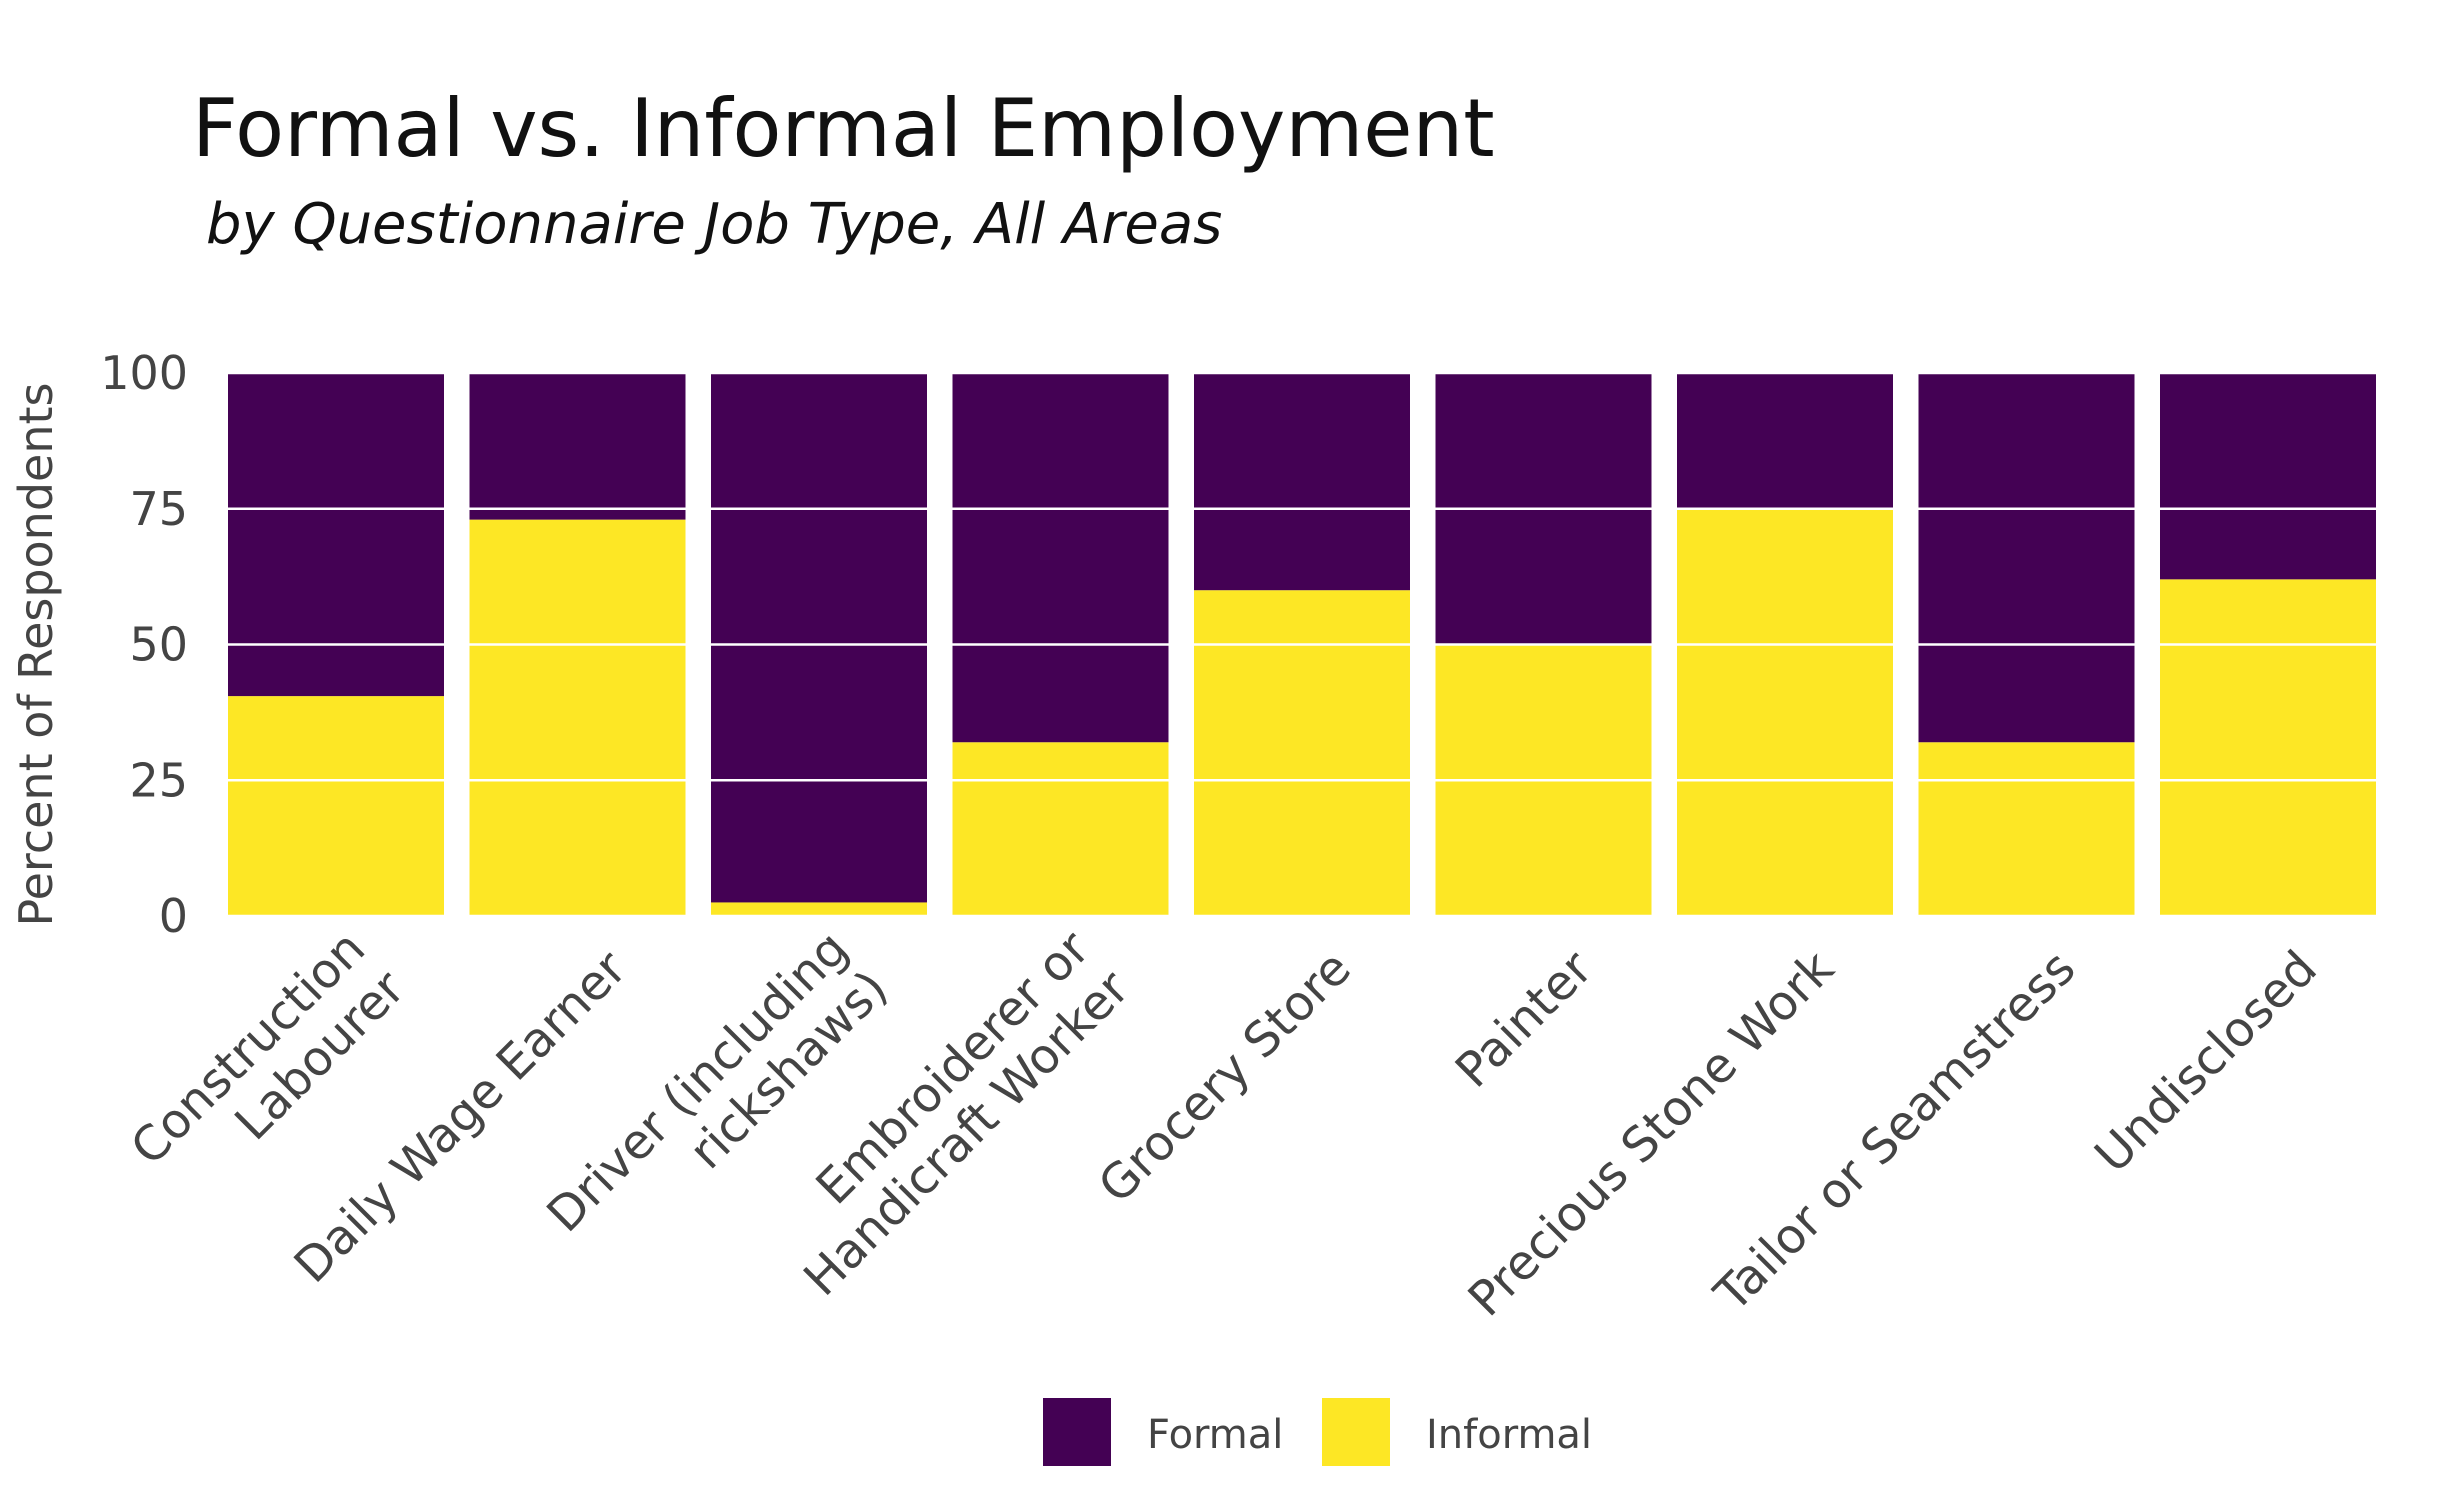 This screenshot has height=1512, width=2446. I want to click on legend-label-informal: Informal, so click(1509, 1435).